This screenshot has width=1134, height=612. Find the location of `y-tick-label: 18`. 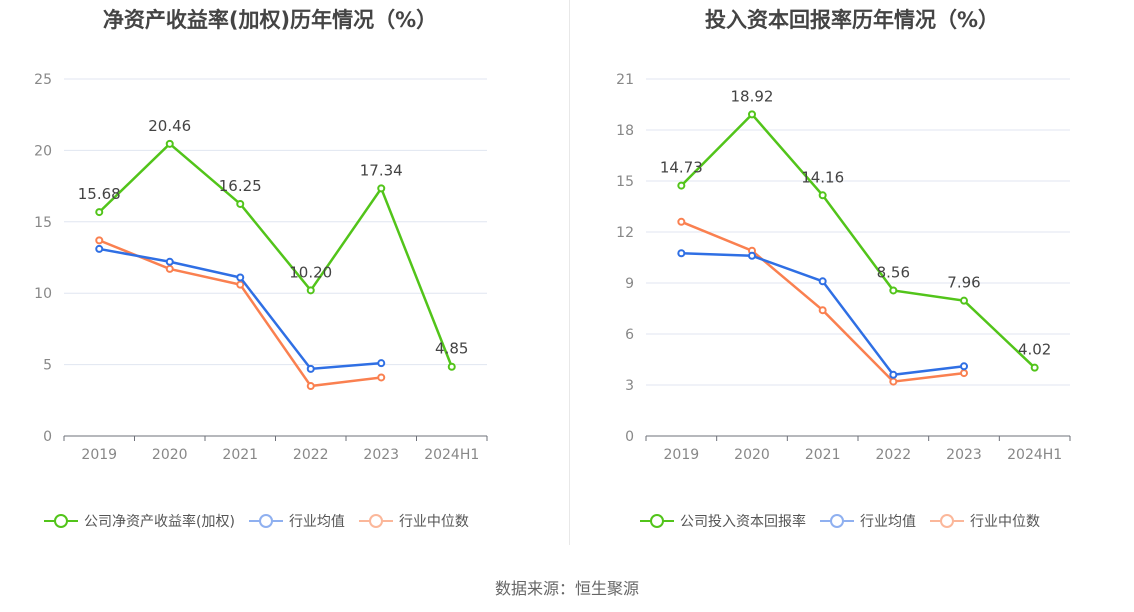

y-tick-label: 18 is located at coordinates (625, 131).